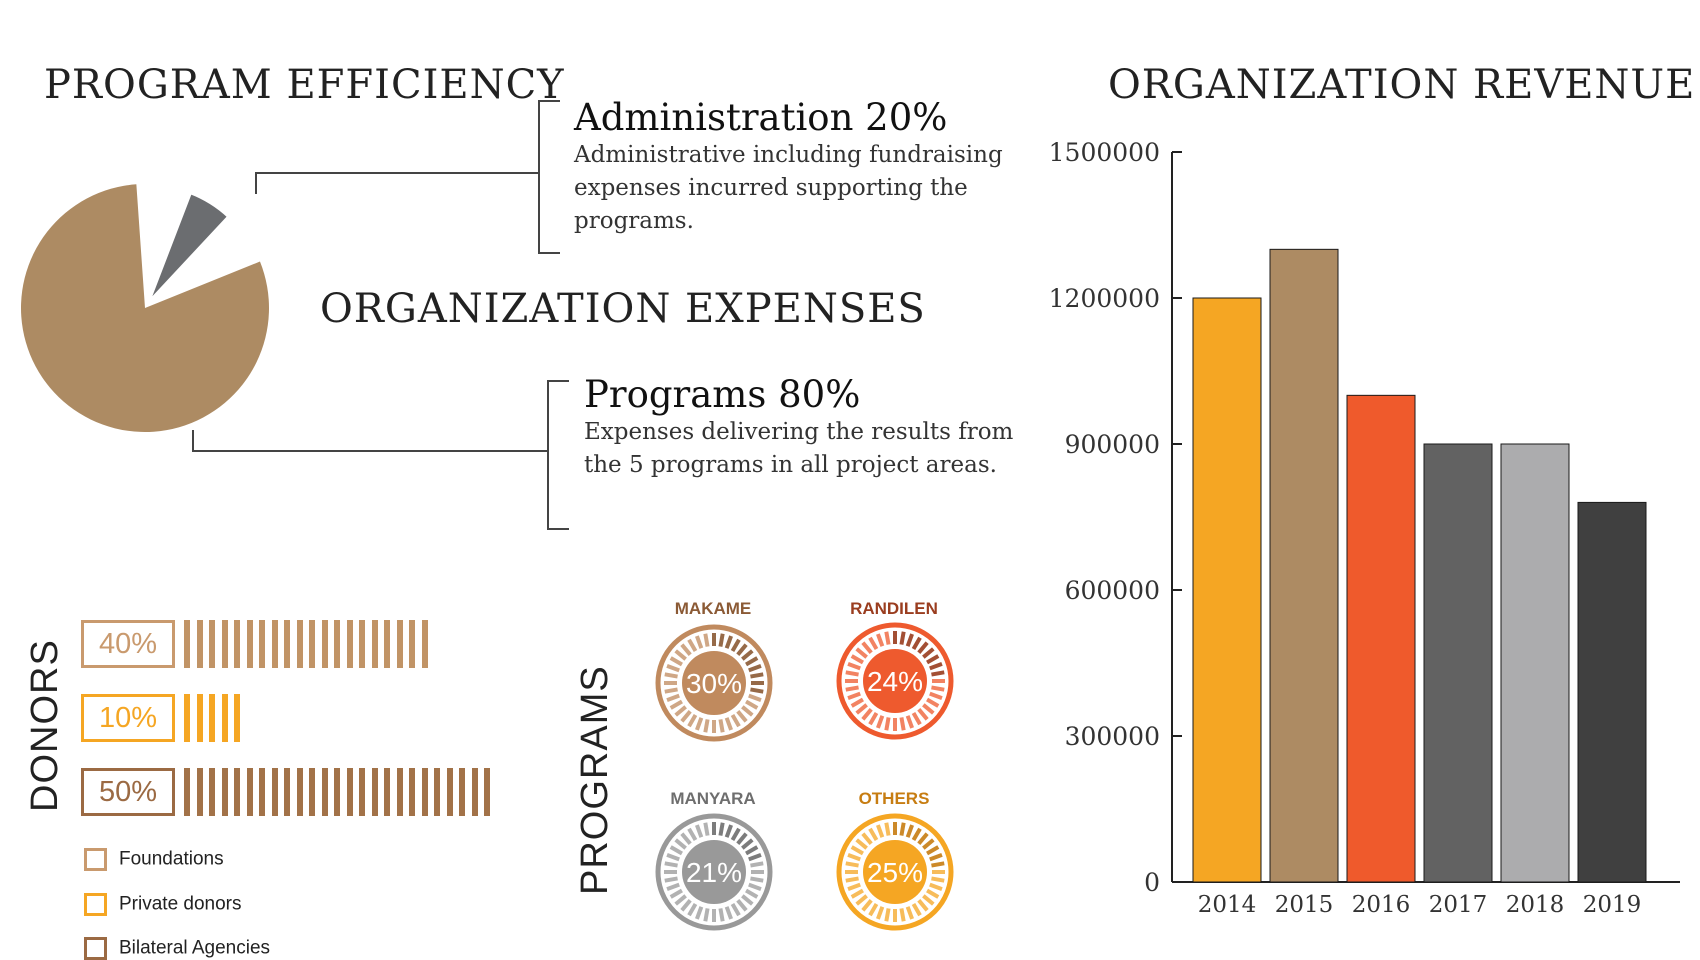 This screenshot has width=1700, height=960. What do you see at coordinates (894, 798) in the screenshot?
I see `program-others-label: OTHERS` at bounding box center [894, 798].